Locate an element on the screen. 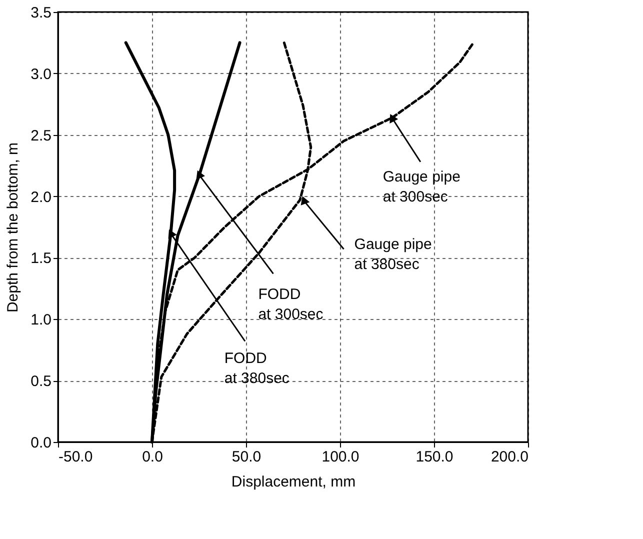  x-tick-label: 200.0 is located at coordinates (509, 457).